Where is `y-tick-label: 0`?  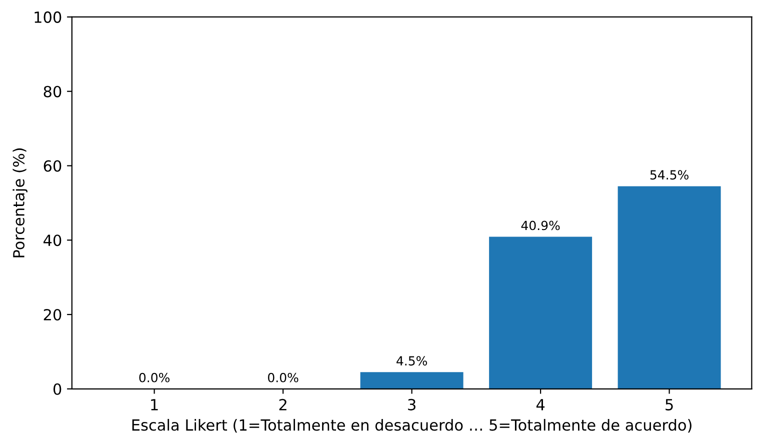 y-tick-label: 0 is located at coordinates (57, 389).